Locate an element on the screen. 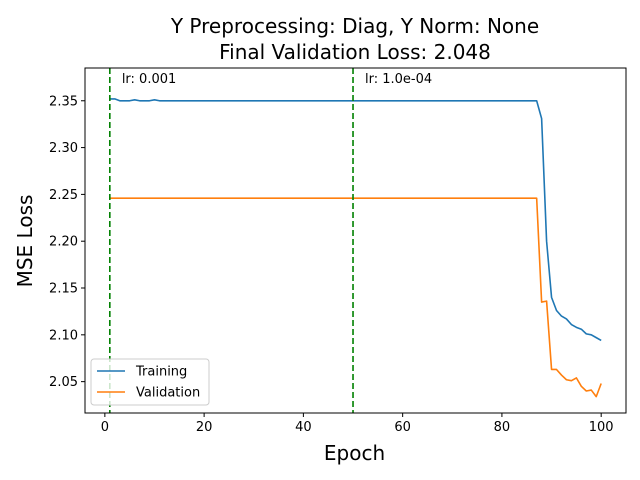 The image size is (640, 480). x-tick-label-0: 0 is located at coordinates (105, 427).